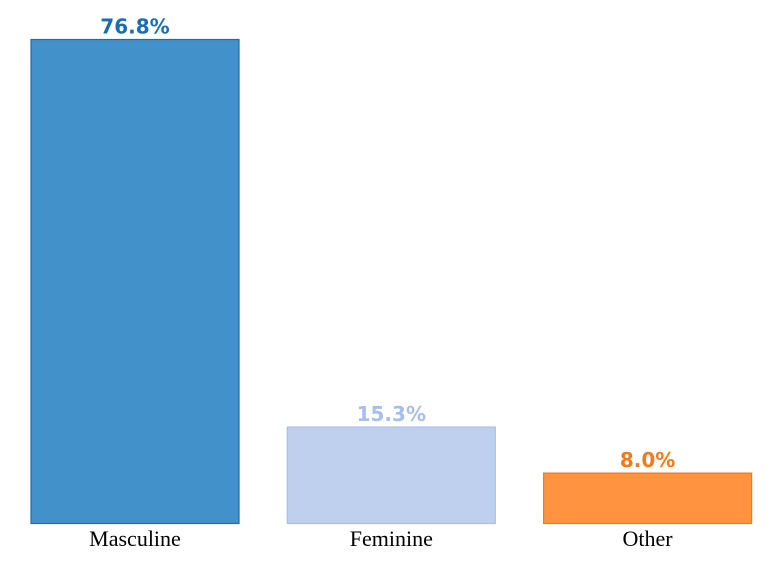  I want to click on category-label-feminine: Feminine, so click(391, 538).